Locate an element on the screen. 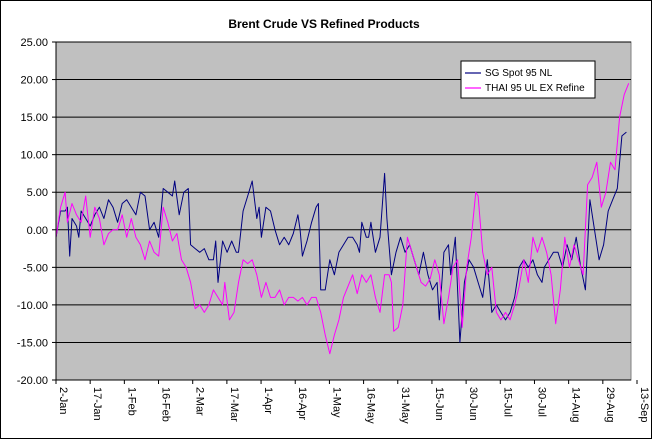 This screenshot has width=652, height=439. x-tick-label: 1-Feb is located at coordinates (131, 401).